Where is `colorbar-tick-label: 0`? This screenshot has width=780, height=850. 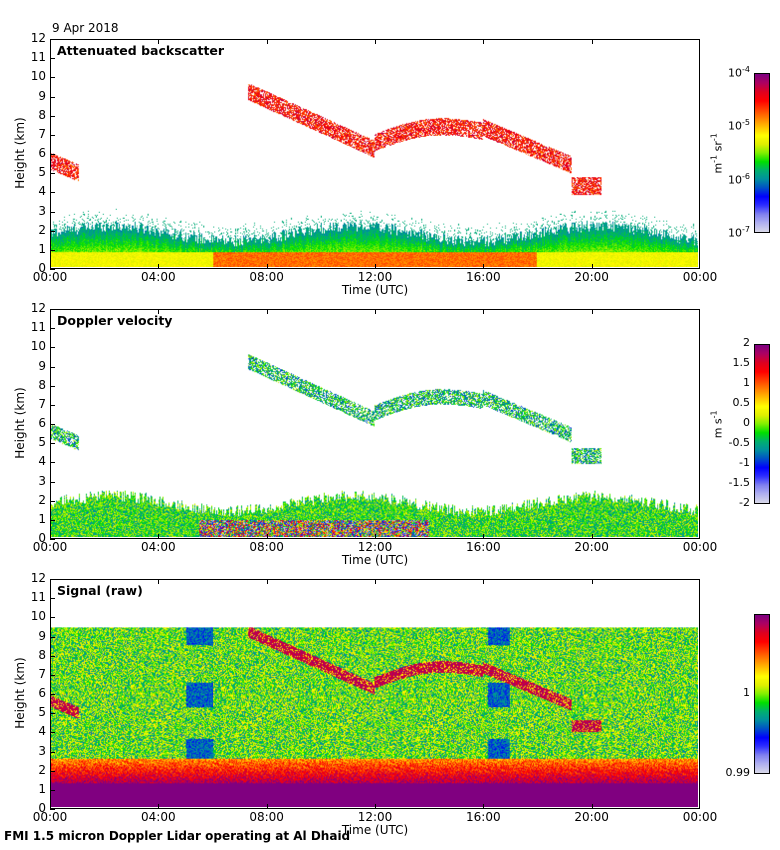 colorbar-tick-label: 0 is located at coordinates (746, 422).